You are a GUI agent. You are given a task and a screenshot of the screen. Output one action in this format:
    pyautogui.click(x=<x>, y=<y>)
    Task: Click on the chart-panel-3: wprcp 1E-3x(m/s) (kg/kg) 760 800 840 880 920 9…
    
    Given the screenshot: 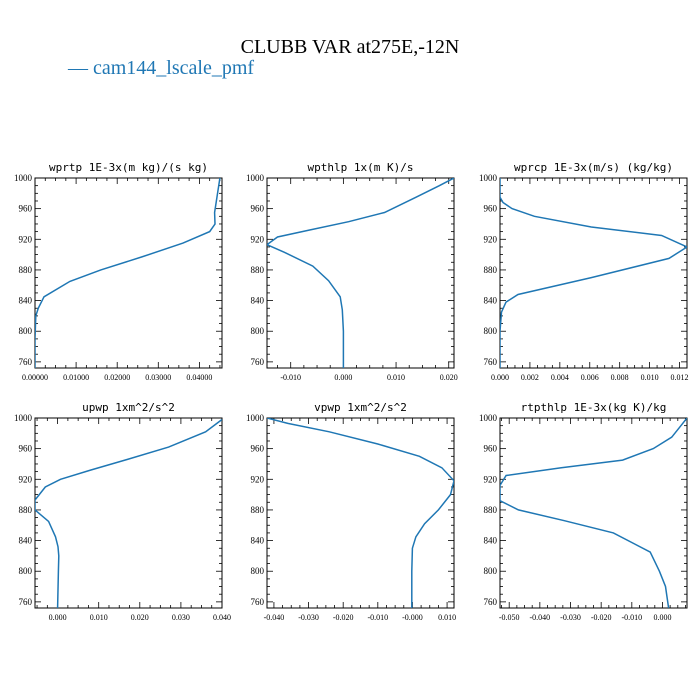 What is the action you would take?
    pyautogui.click(x=584, y=271)
    